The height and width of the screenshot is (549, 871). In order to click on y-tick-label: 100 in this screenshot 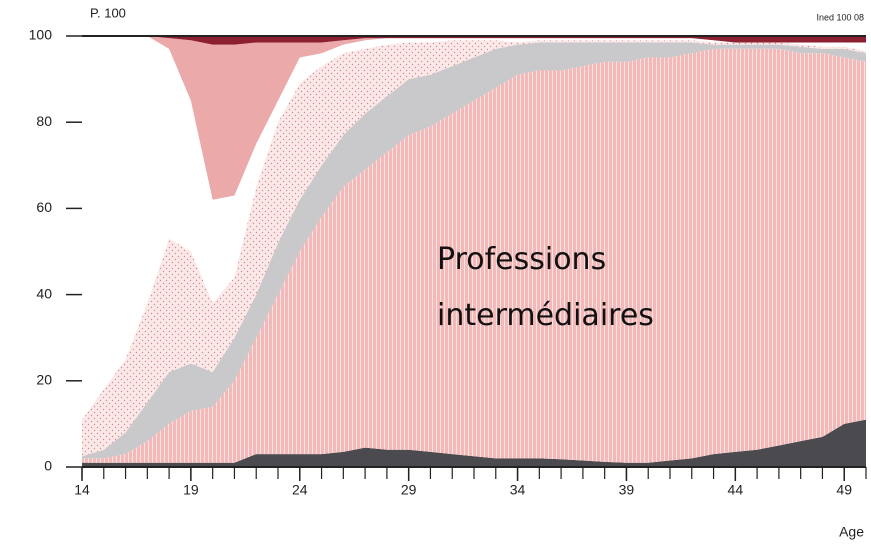, I will do `click(41, 35)`.